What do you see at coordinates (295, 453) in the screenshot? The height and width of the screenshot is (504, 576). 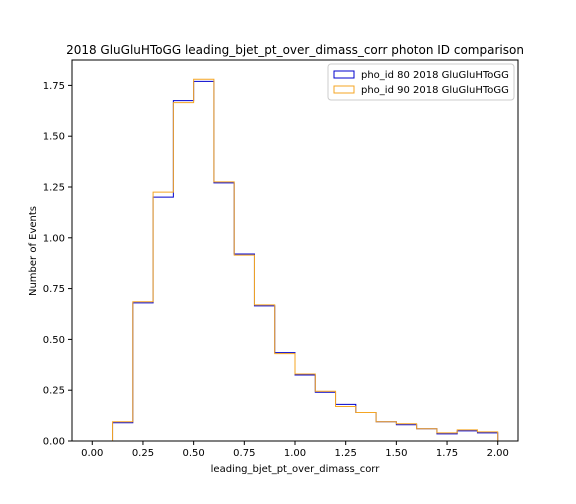 I see `x-tick-label: 1.00` at bounding box center [295, 453].